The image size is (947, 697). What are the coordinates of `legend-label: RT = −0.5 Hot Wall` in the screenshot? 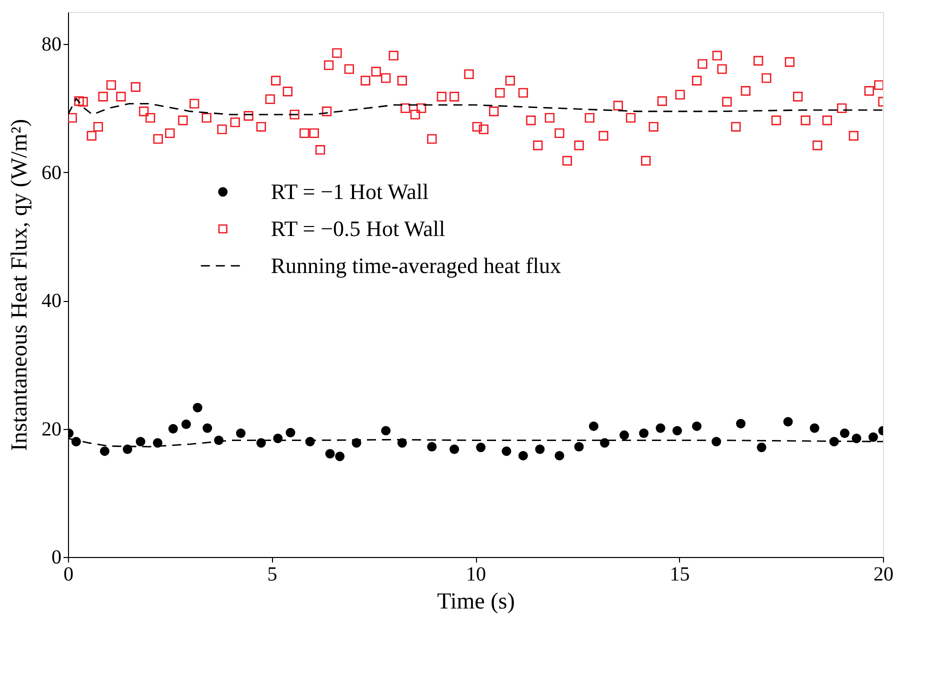 It's located at (358, 228).